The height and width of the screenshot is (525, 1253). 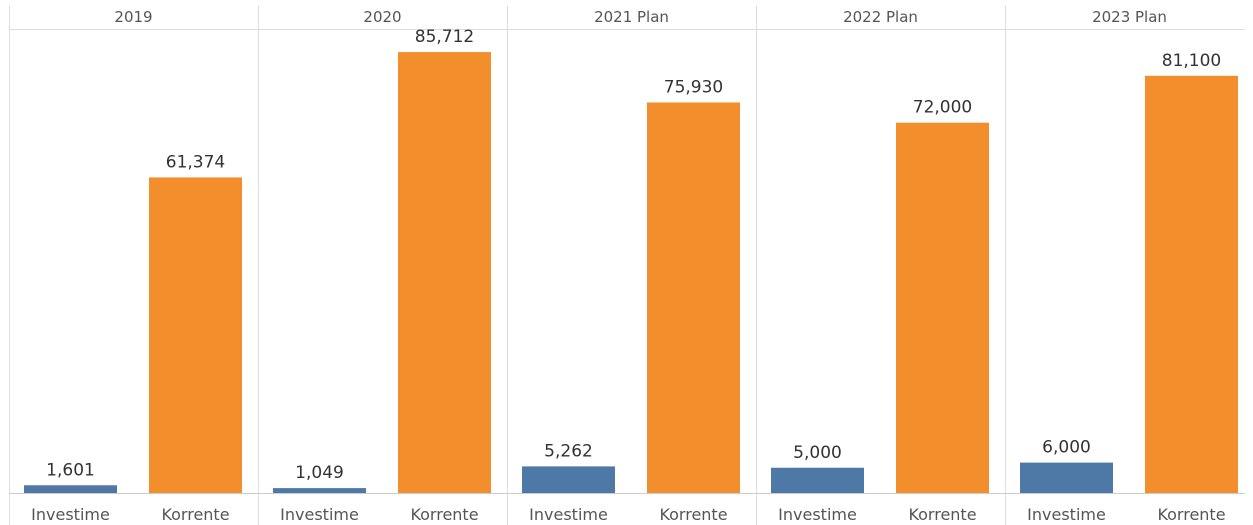 What do you see at coordinates (942, 108) in the screenshot?
I see `value-label: 72,000` at bounding box center [942, 108].